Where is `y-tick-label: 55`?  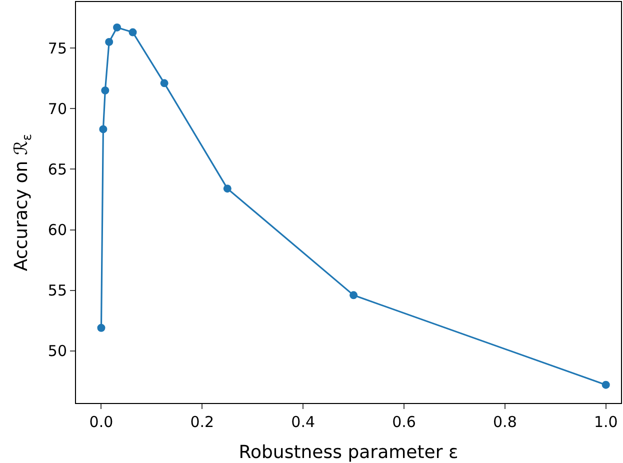 y-tick-label: 55 is located at coordinates (57, 291).